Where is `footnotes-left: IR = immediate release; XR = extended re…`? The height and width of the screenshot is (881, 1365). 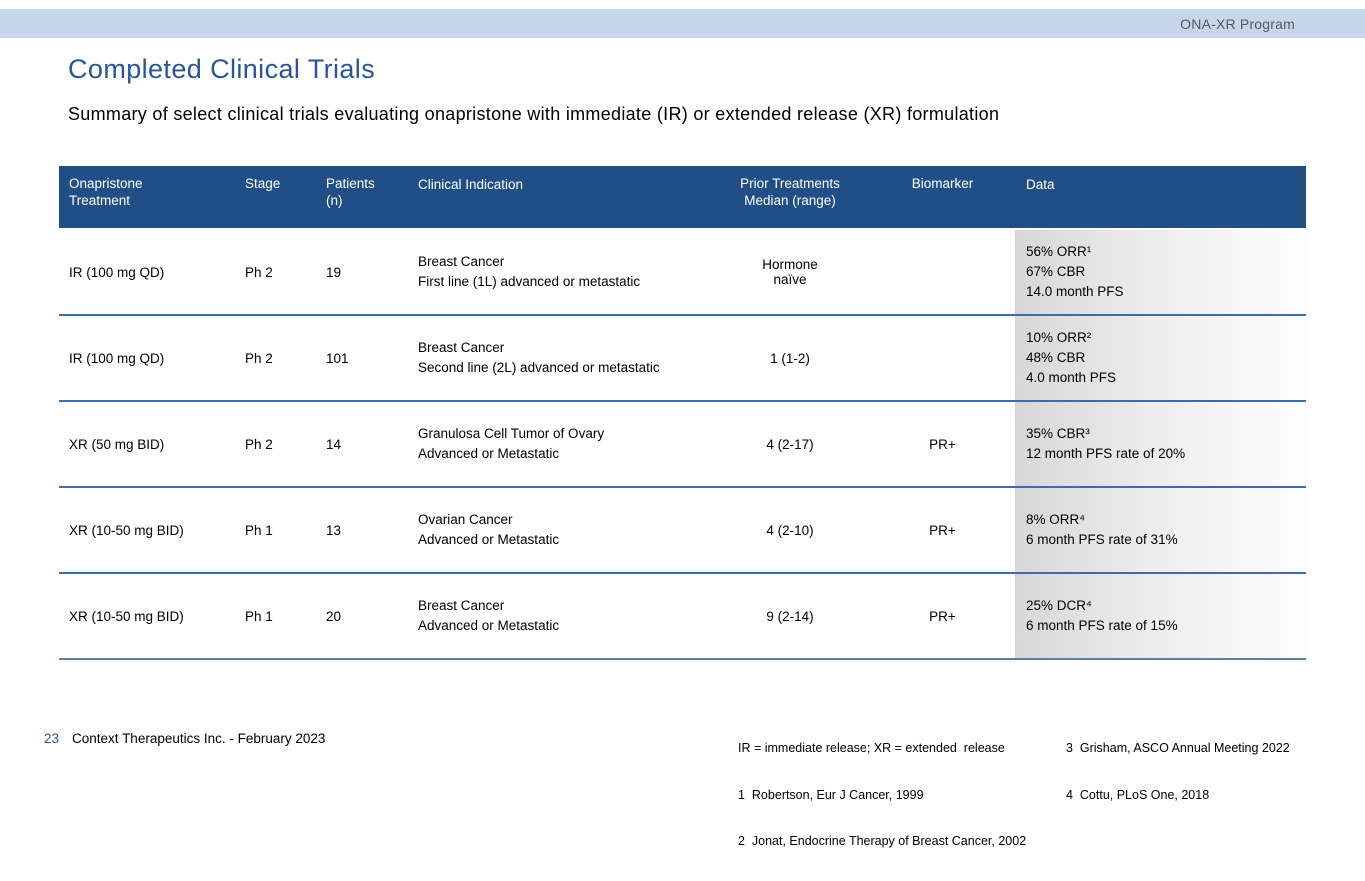
footnotes-left: IR = immediate release; XR = extended re… is located at coordinates (882, 795).